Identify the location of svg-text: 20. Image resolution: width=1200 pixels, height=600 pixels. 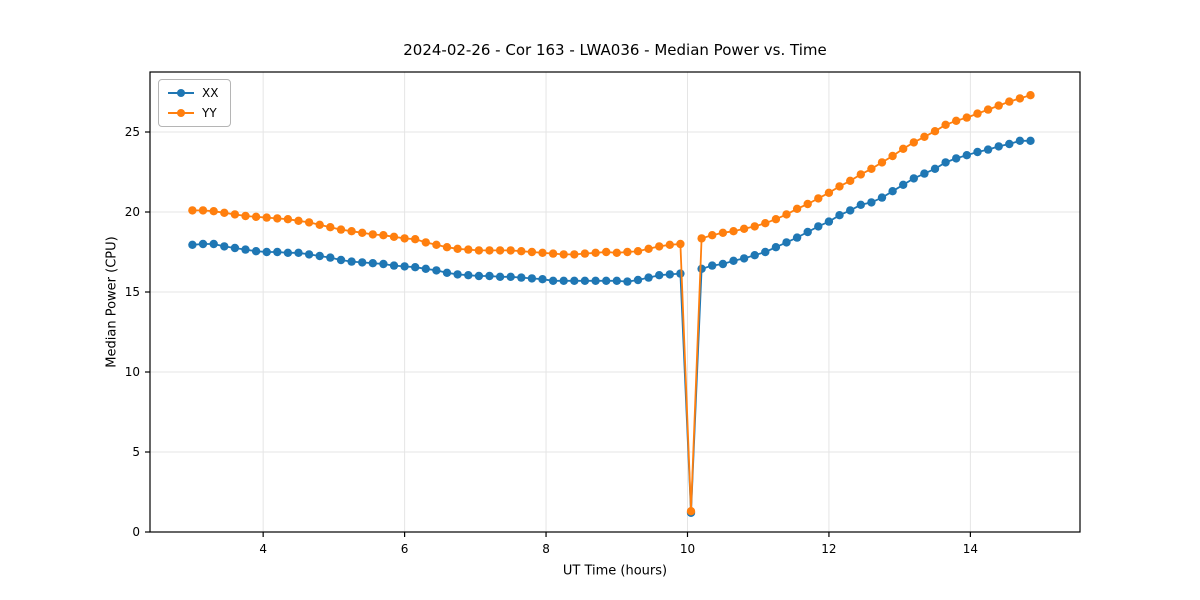
(132, 212).